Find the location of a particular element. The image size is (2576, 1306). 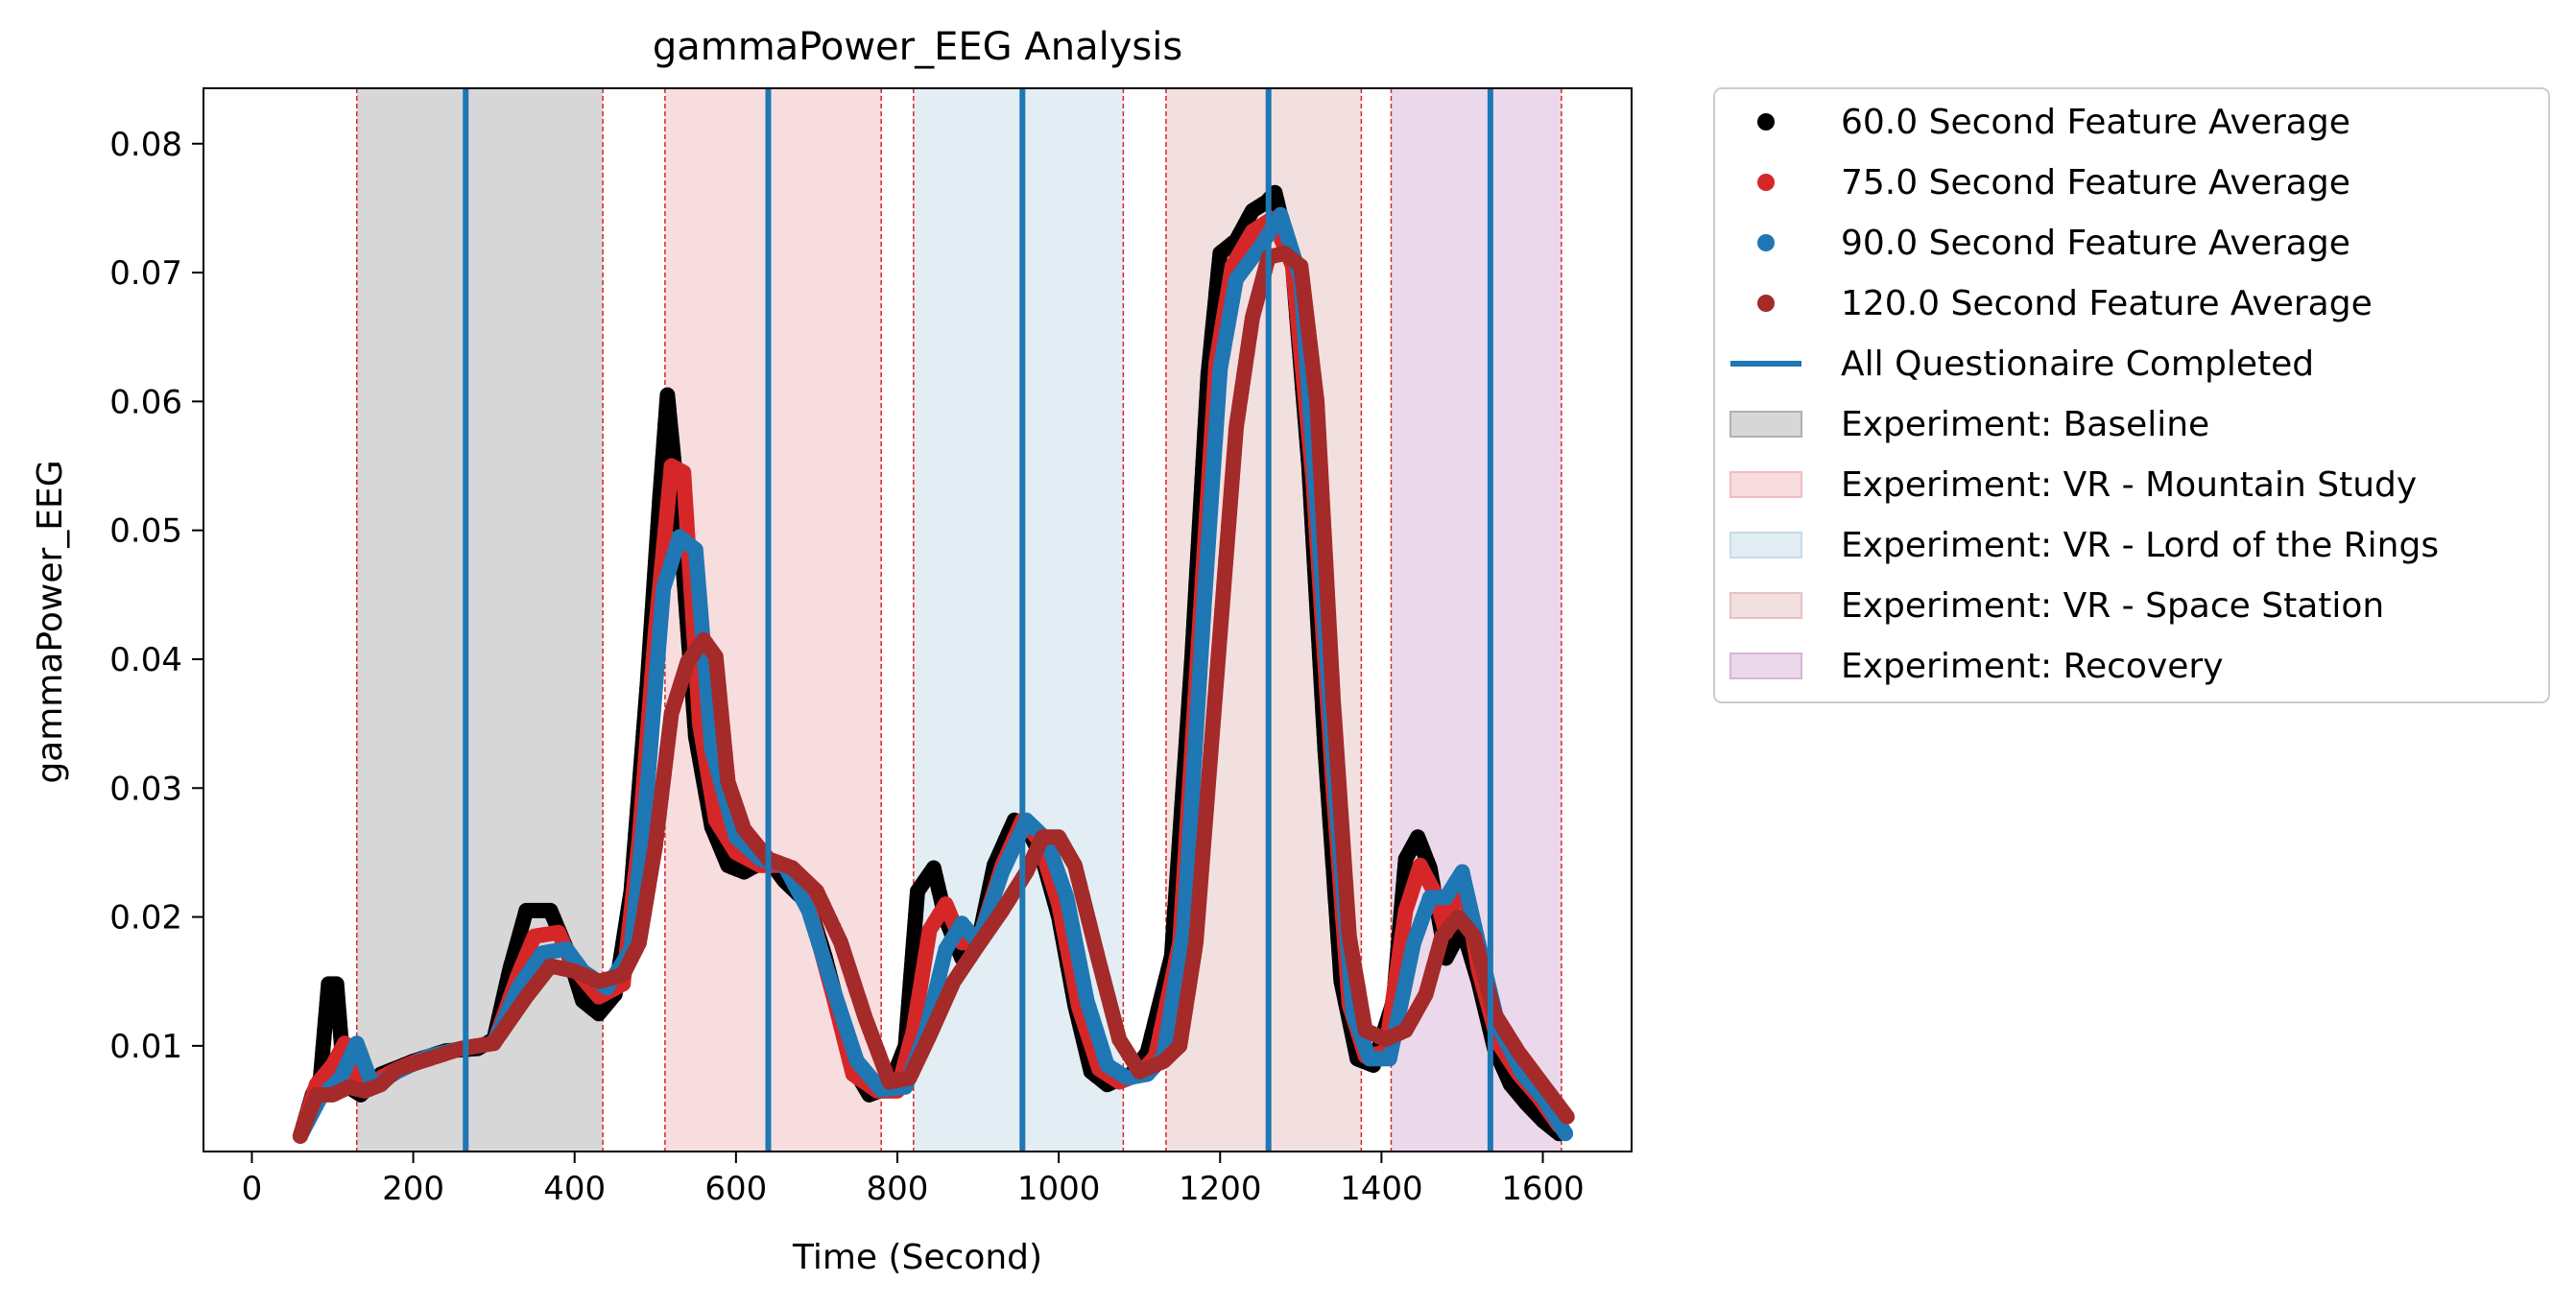

chart-title: gammaPower_EEG Analysis is located at coordinates (917, 47).